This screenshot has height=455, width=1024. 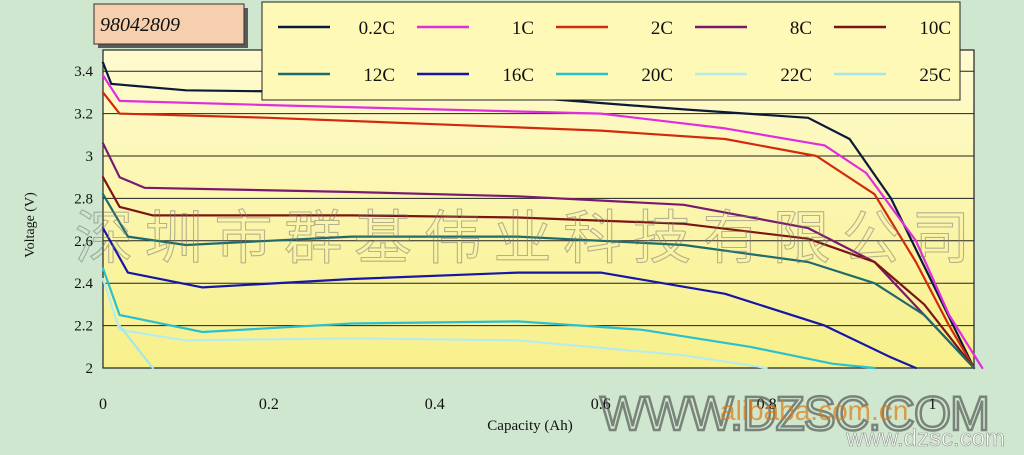 What do you see at coordinates (83, 327) in the screenshot?
I see `y-tick-label: 2.2` at bounding box center [83, 327].